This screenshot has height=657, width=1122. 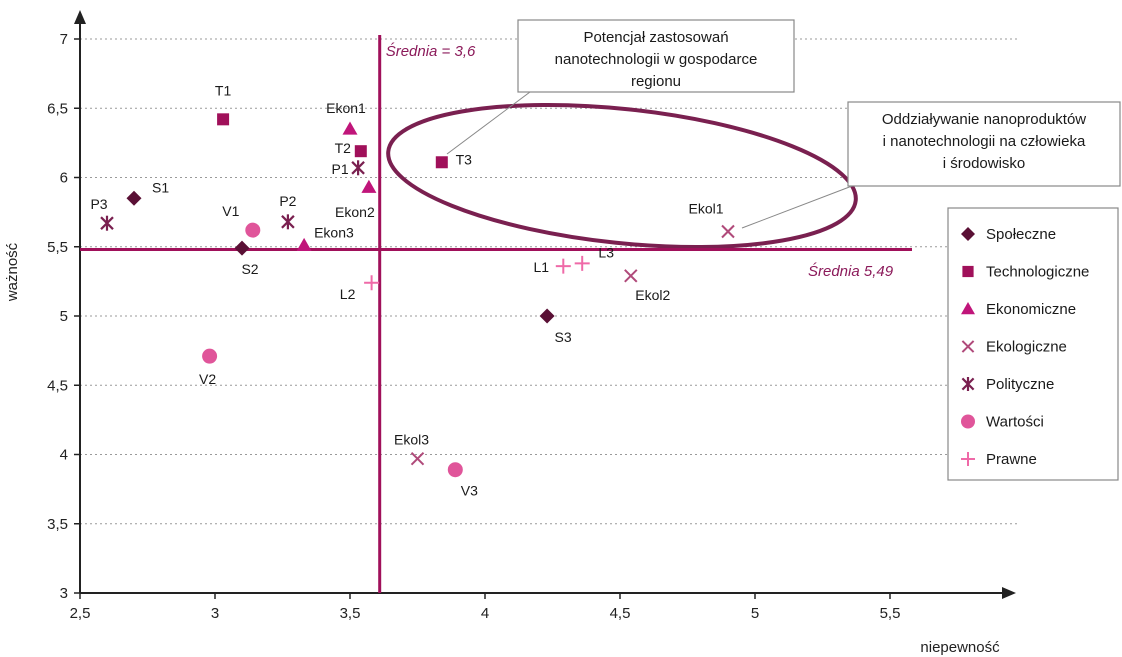 I want to click on legend-label: Ekonomiczne, so click(x=1031, y=309).